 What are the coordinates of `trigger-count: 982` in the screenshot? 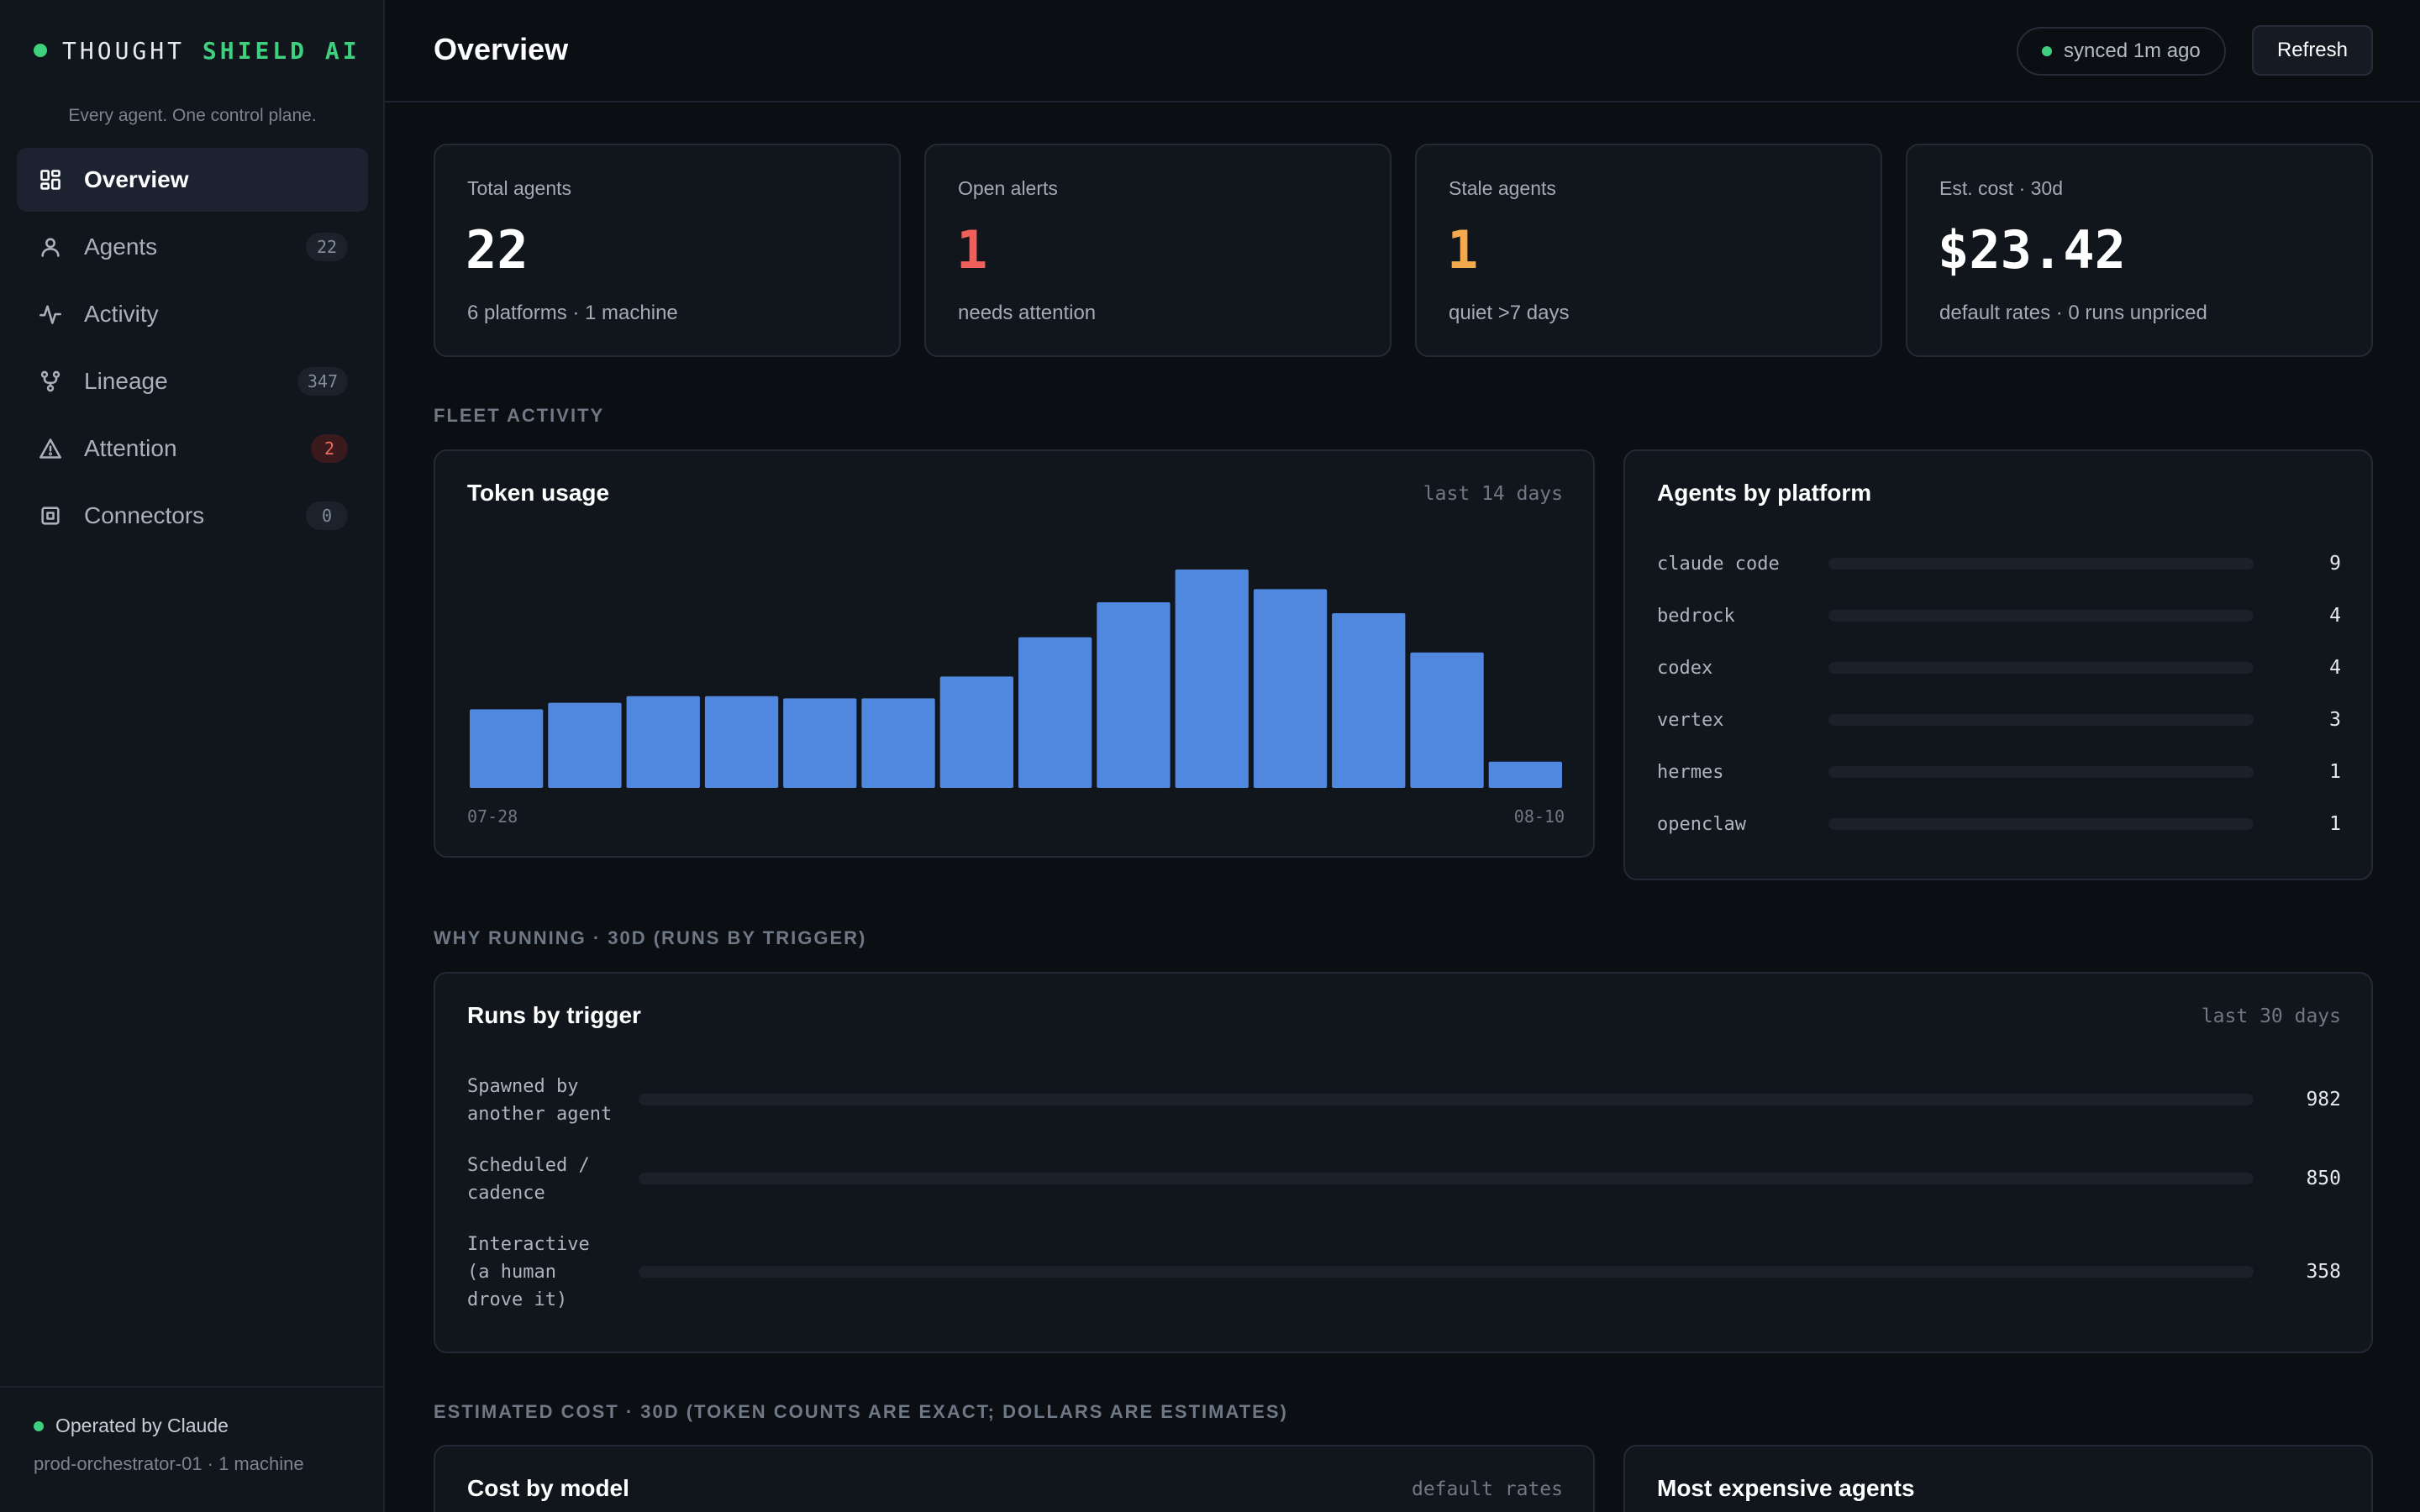 It's located at (2324, 1099).